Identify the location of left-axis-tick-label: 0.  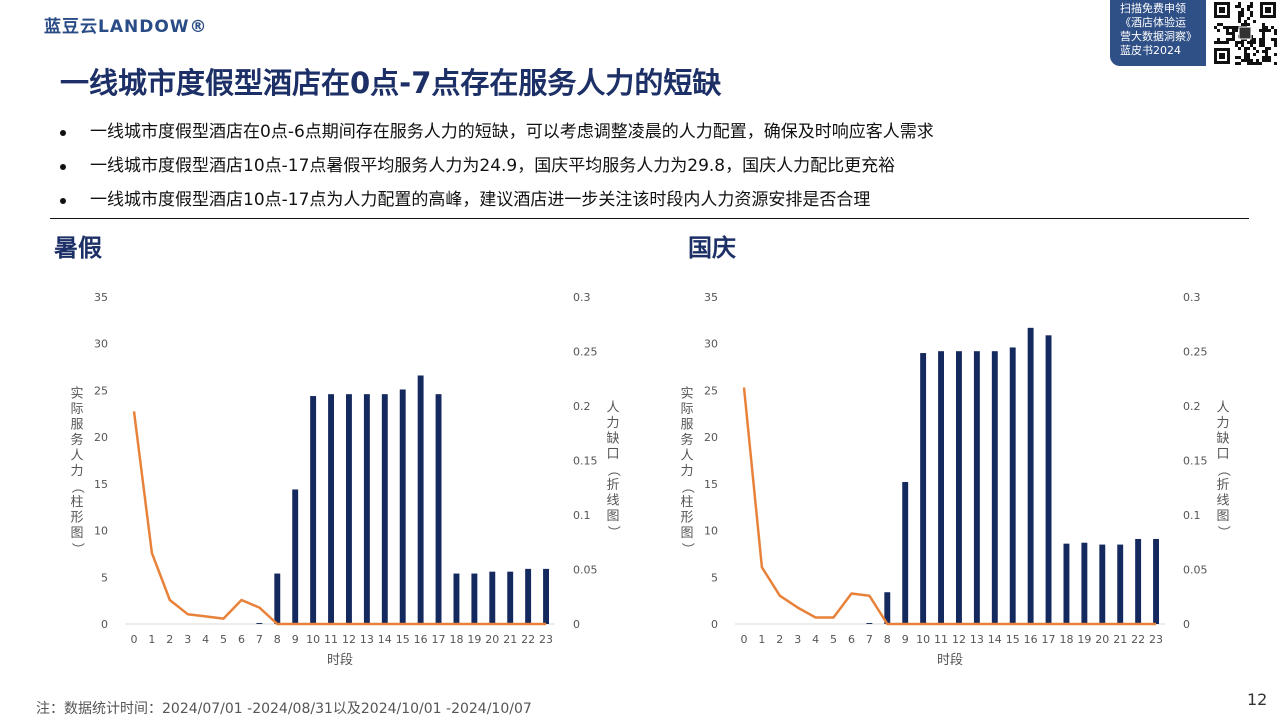
(104, 624).